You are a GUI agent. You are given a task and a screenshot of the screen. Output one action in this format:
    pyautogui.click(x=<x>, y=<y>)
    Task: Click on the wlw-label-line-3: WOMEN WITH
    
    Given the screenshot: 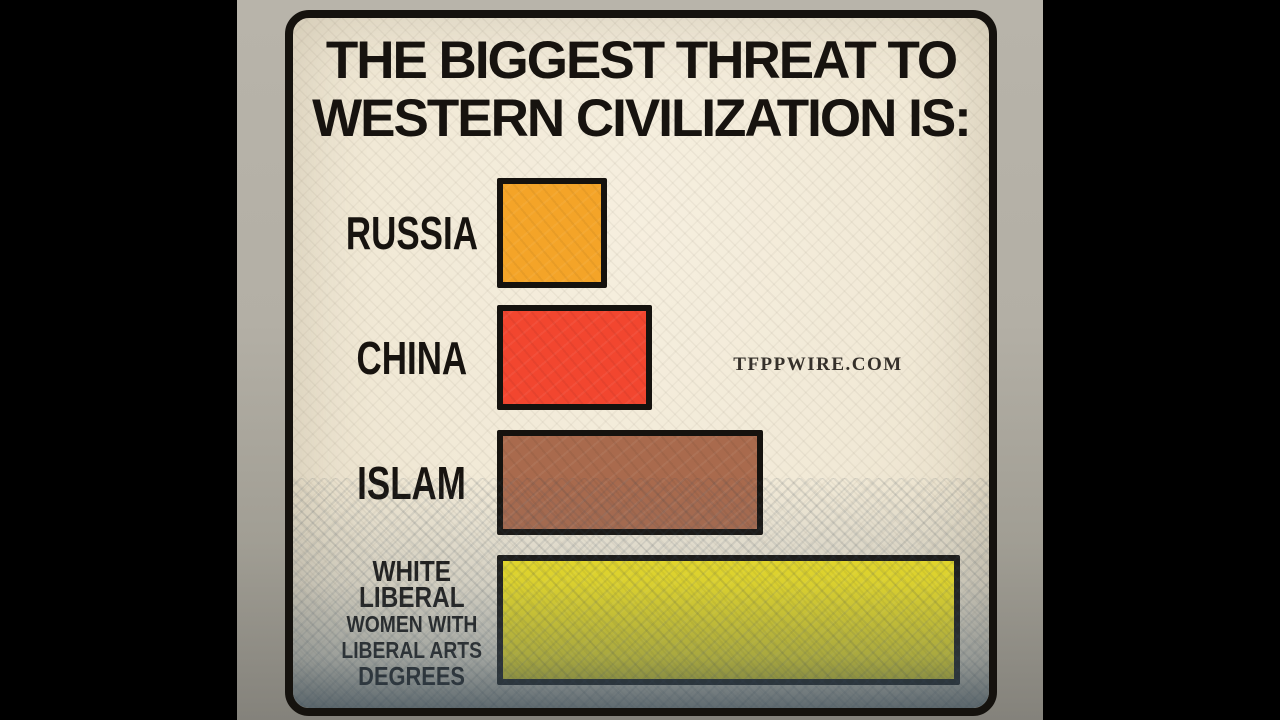 What is the action you would take?
    pyautogui.click(x=412, y=624)
    